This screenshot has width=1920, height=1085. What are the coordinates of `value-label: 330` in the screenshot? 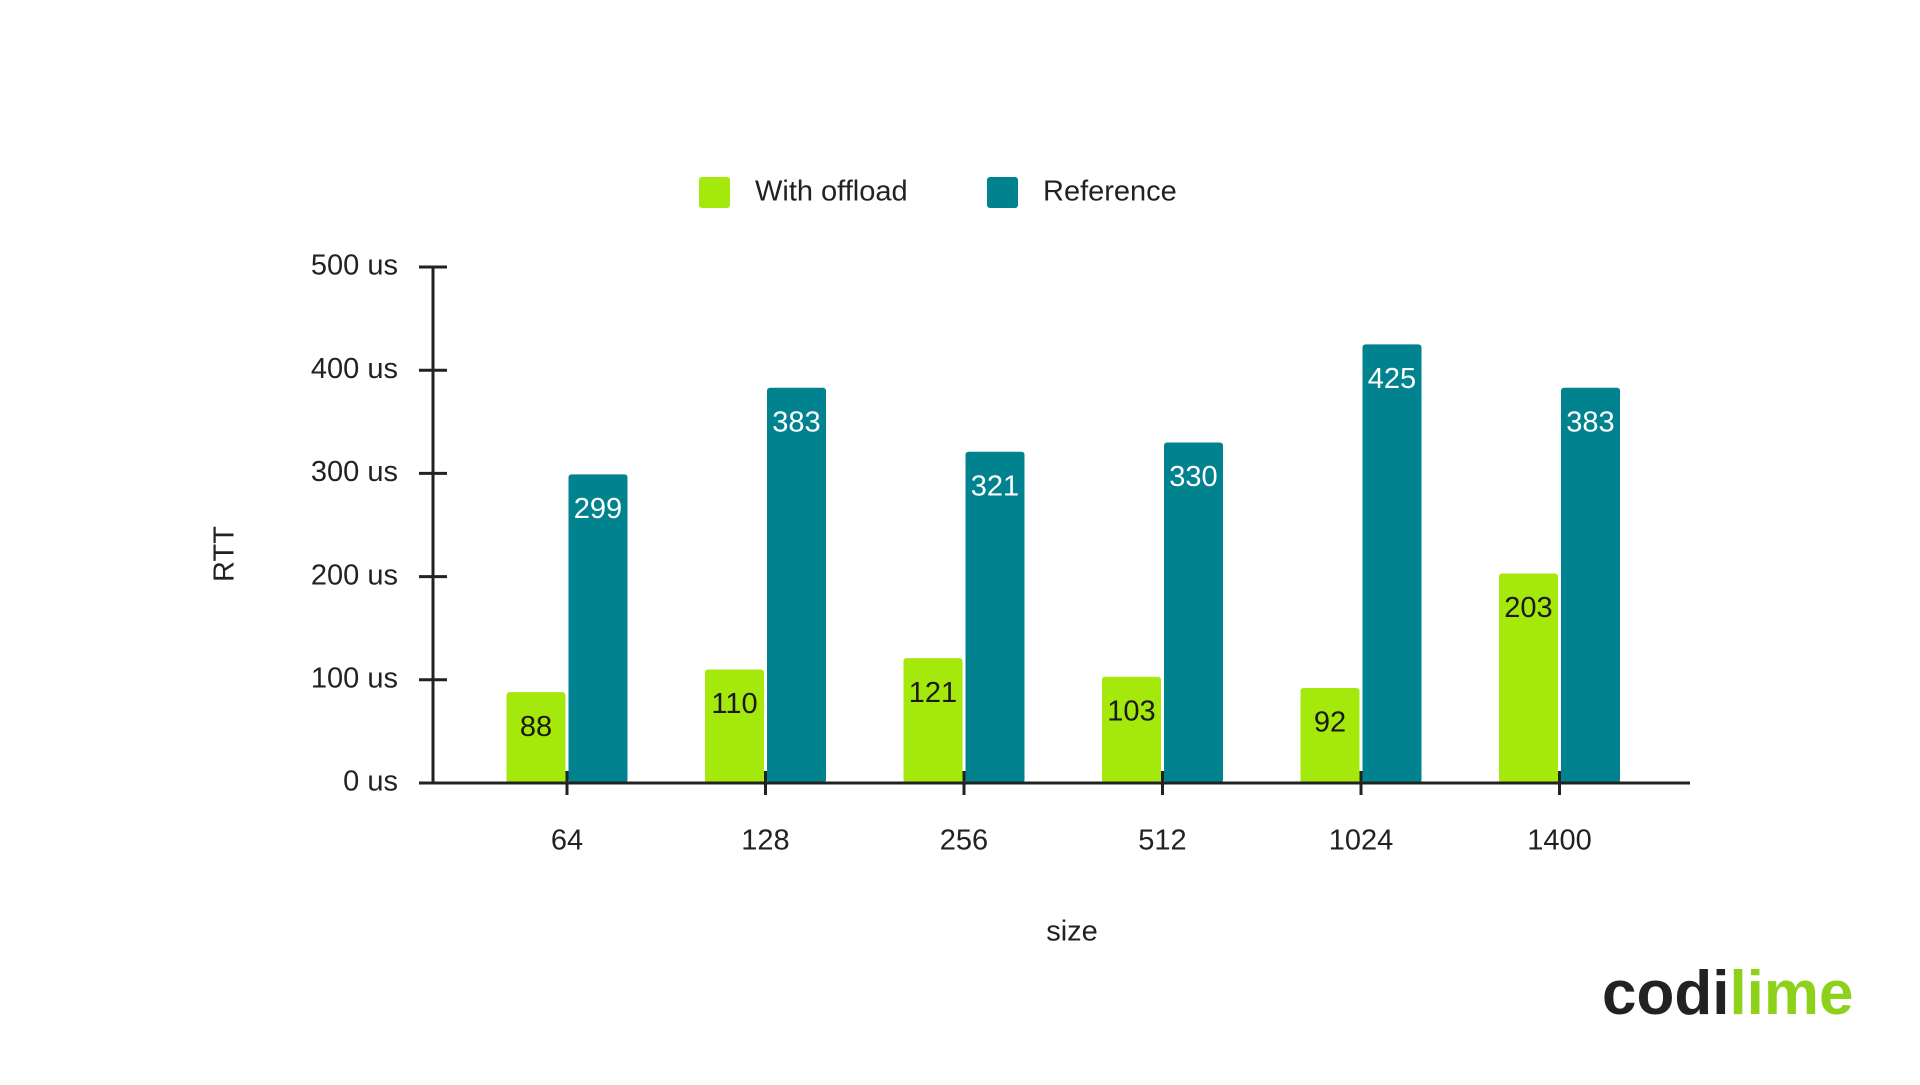 It's located at (1193, 477).